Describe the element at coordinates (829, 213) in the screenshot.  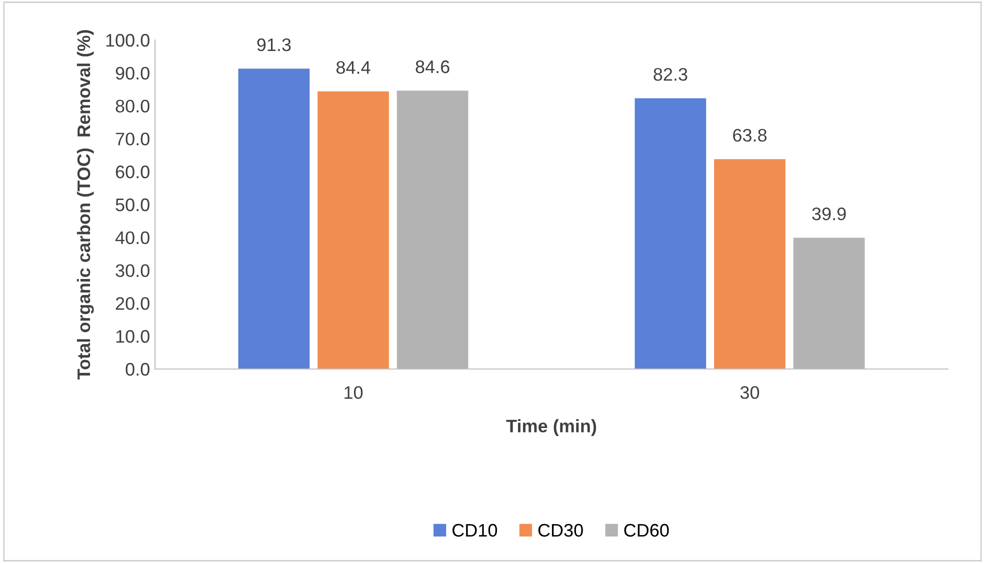
I see `data-label: 39.9` at that location.